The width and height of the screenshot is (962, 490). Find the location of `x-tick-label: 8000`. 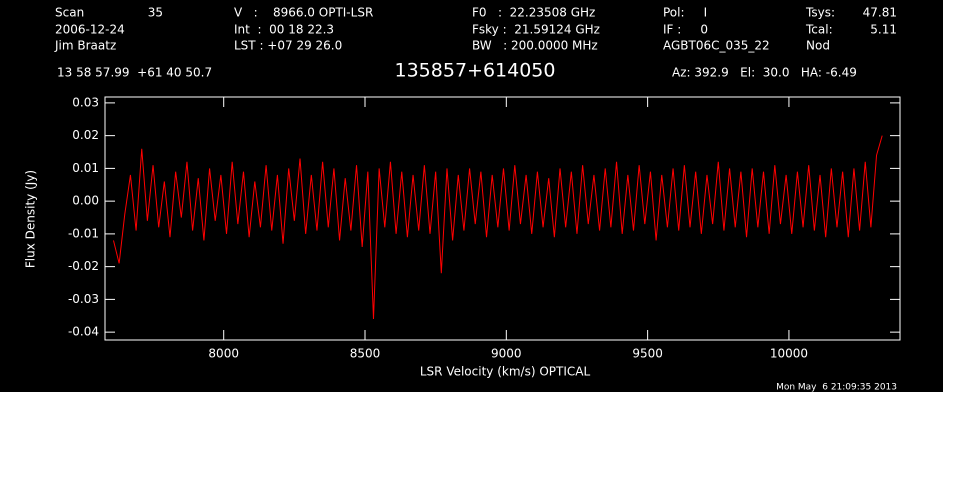

x-tick-label: 8000 is located at coordinates (223, 354).